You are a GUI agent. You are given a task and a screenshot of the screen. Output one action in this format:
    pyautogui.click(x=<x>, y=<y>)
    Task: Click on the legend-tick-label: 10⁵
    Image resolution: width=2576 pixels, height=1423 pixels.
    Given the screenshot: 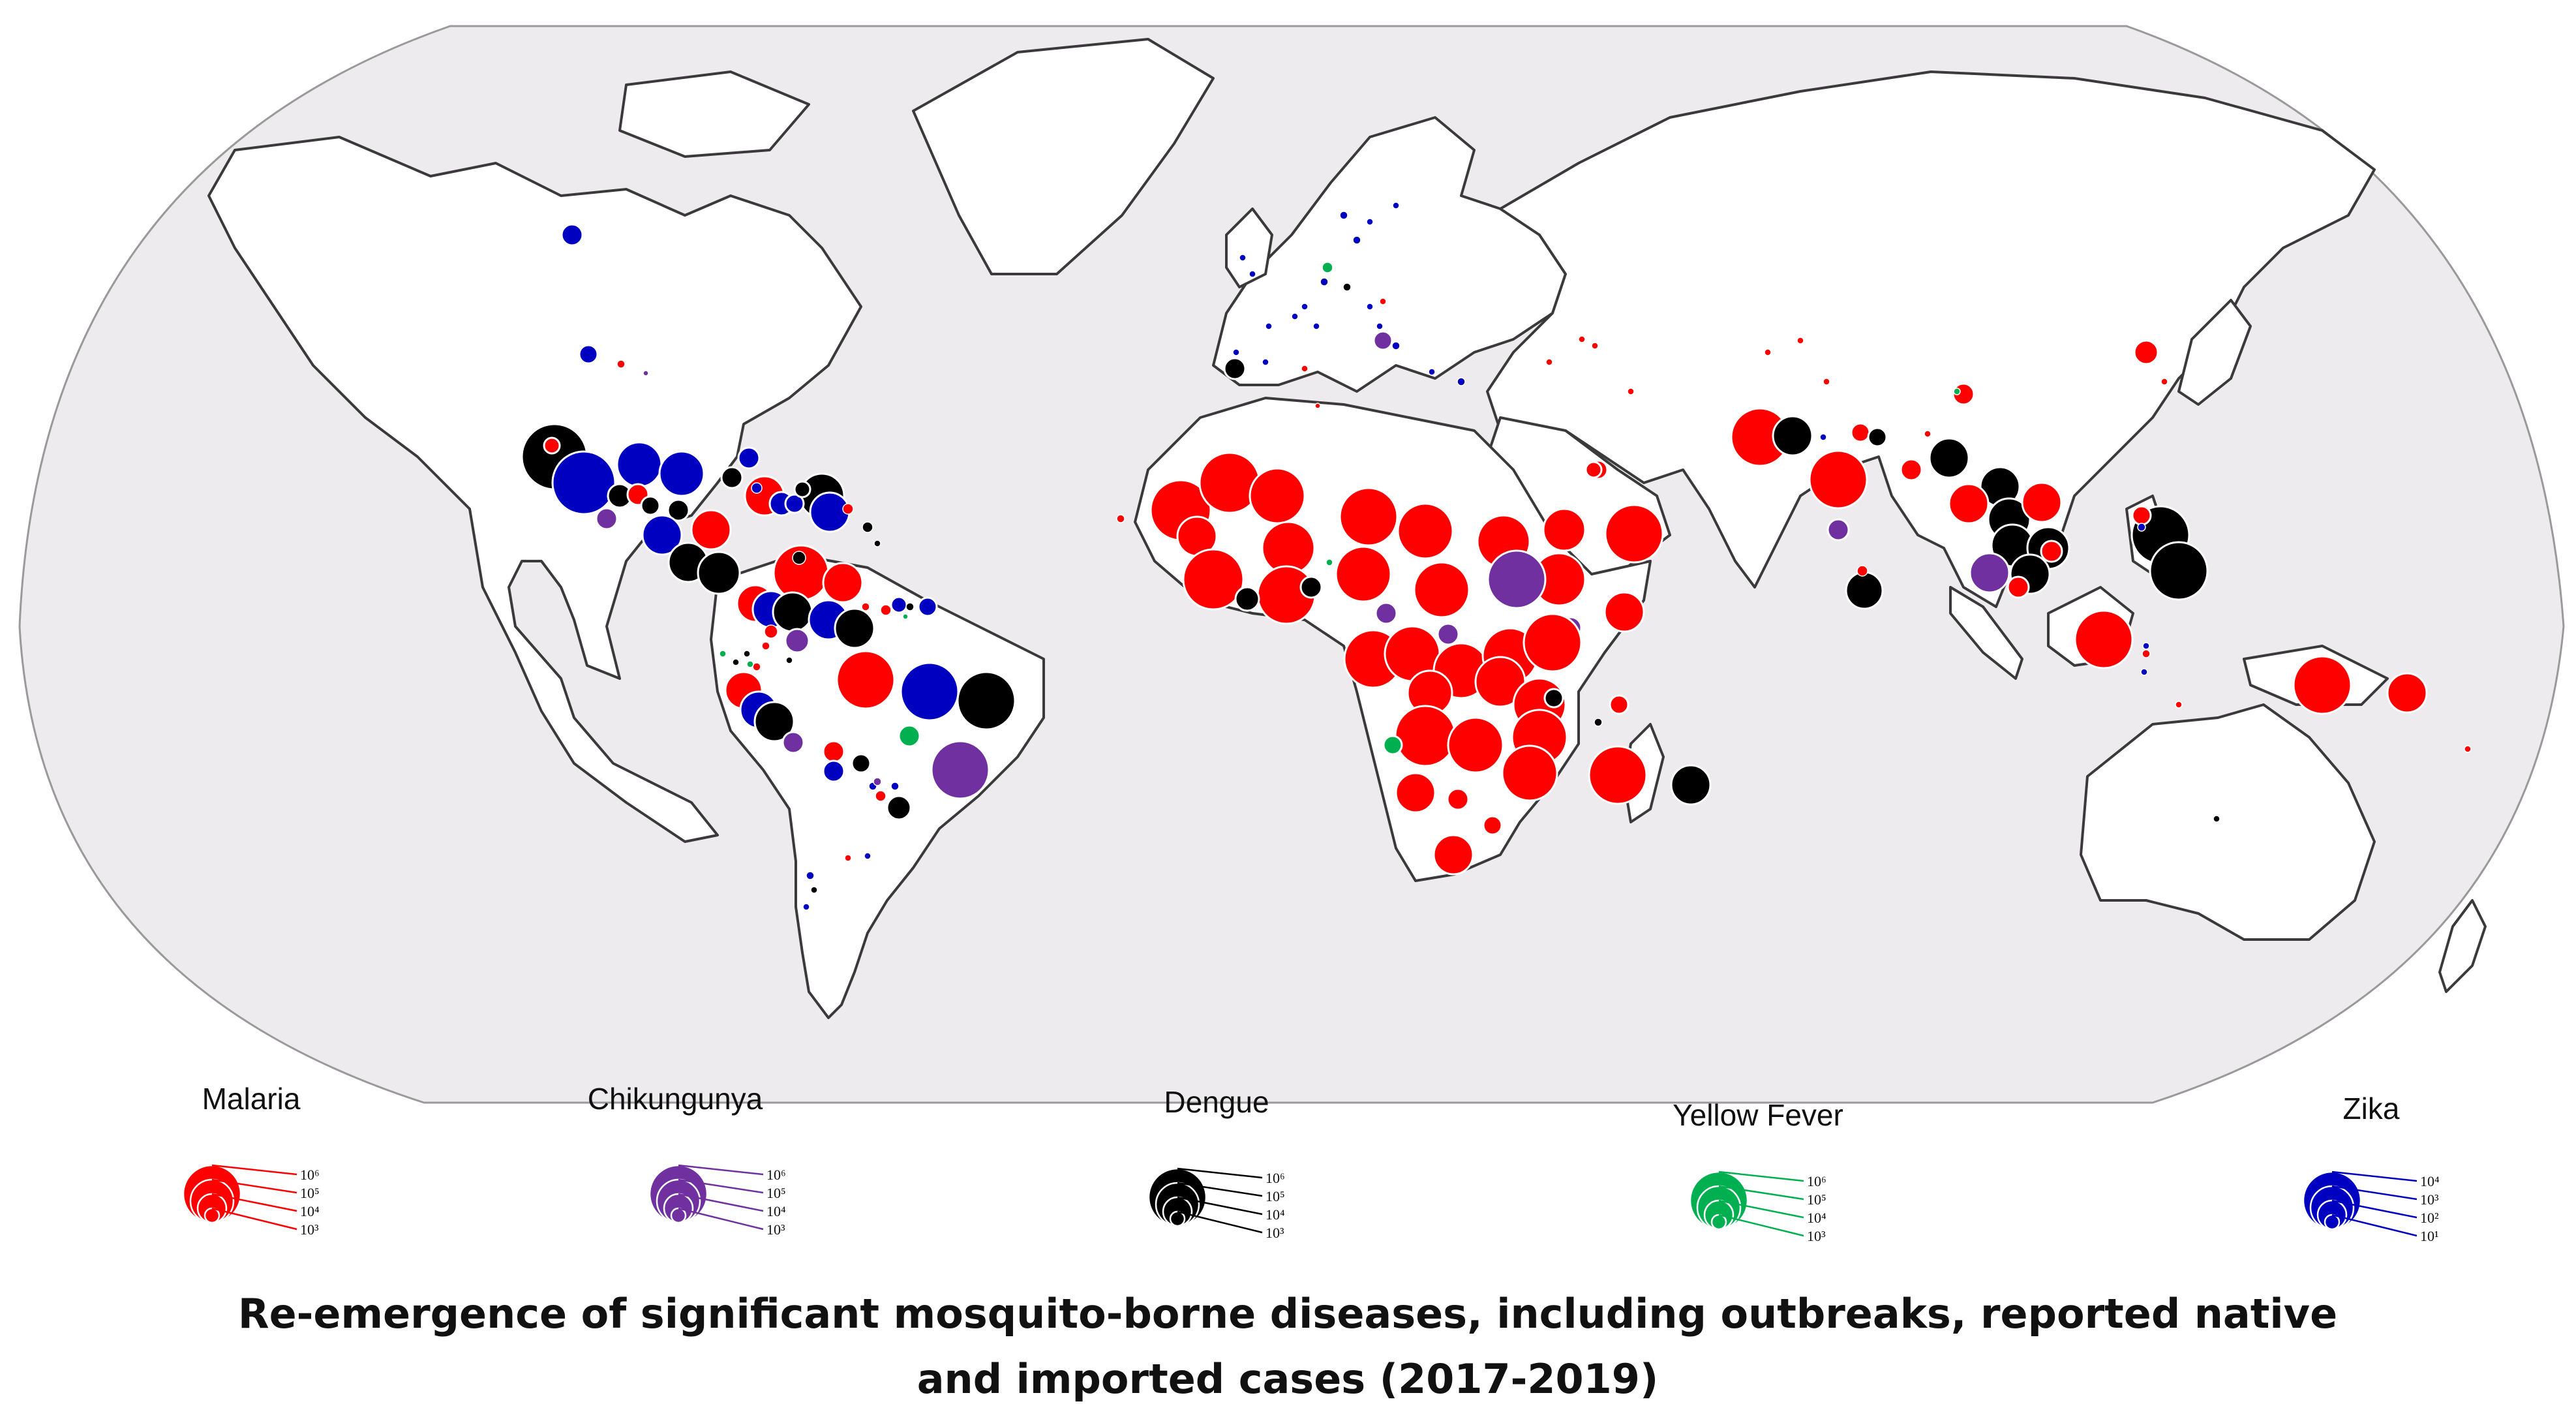 What is the action you would take?
    pyautogui.click(x=776, y=1193)
    